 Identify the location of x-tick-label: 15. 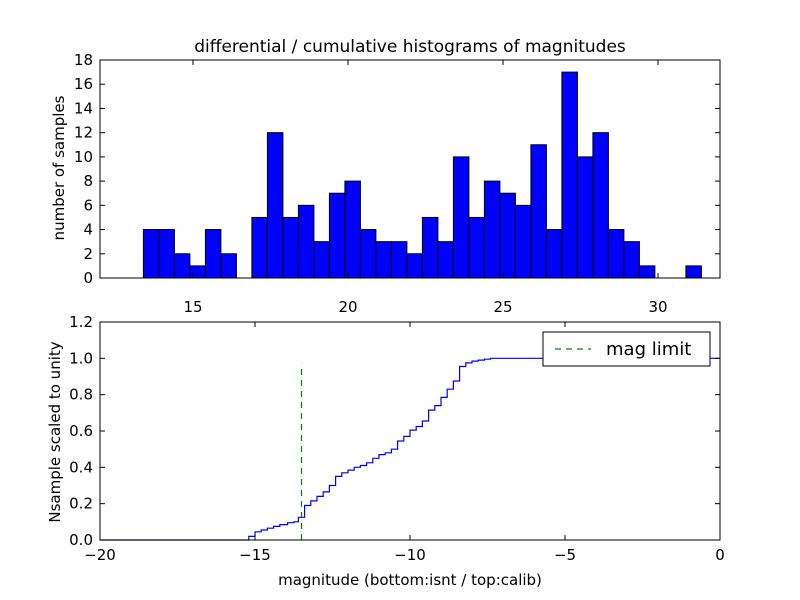
(192, 307).